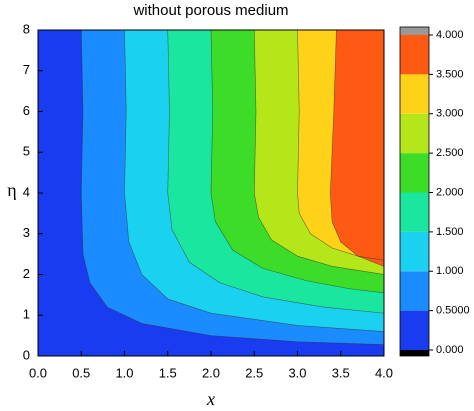 This screenshot has height=411, width=474. I want to click on y-tick-label: 1, so click(26, 314).